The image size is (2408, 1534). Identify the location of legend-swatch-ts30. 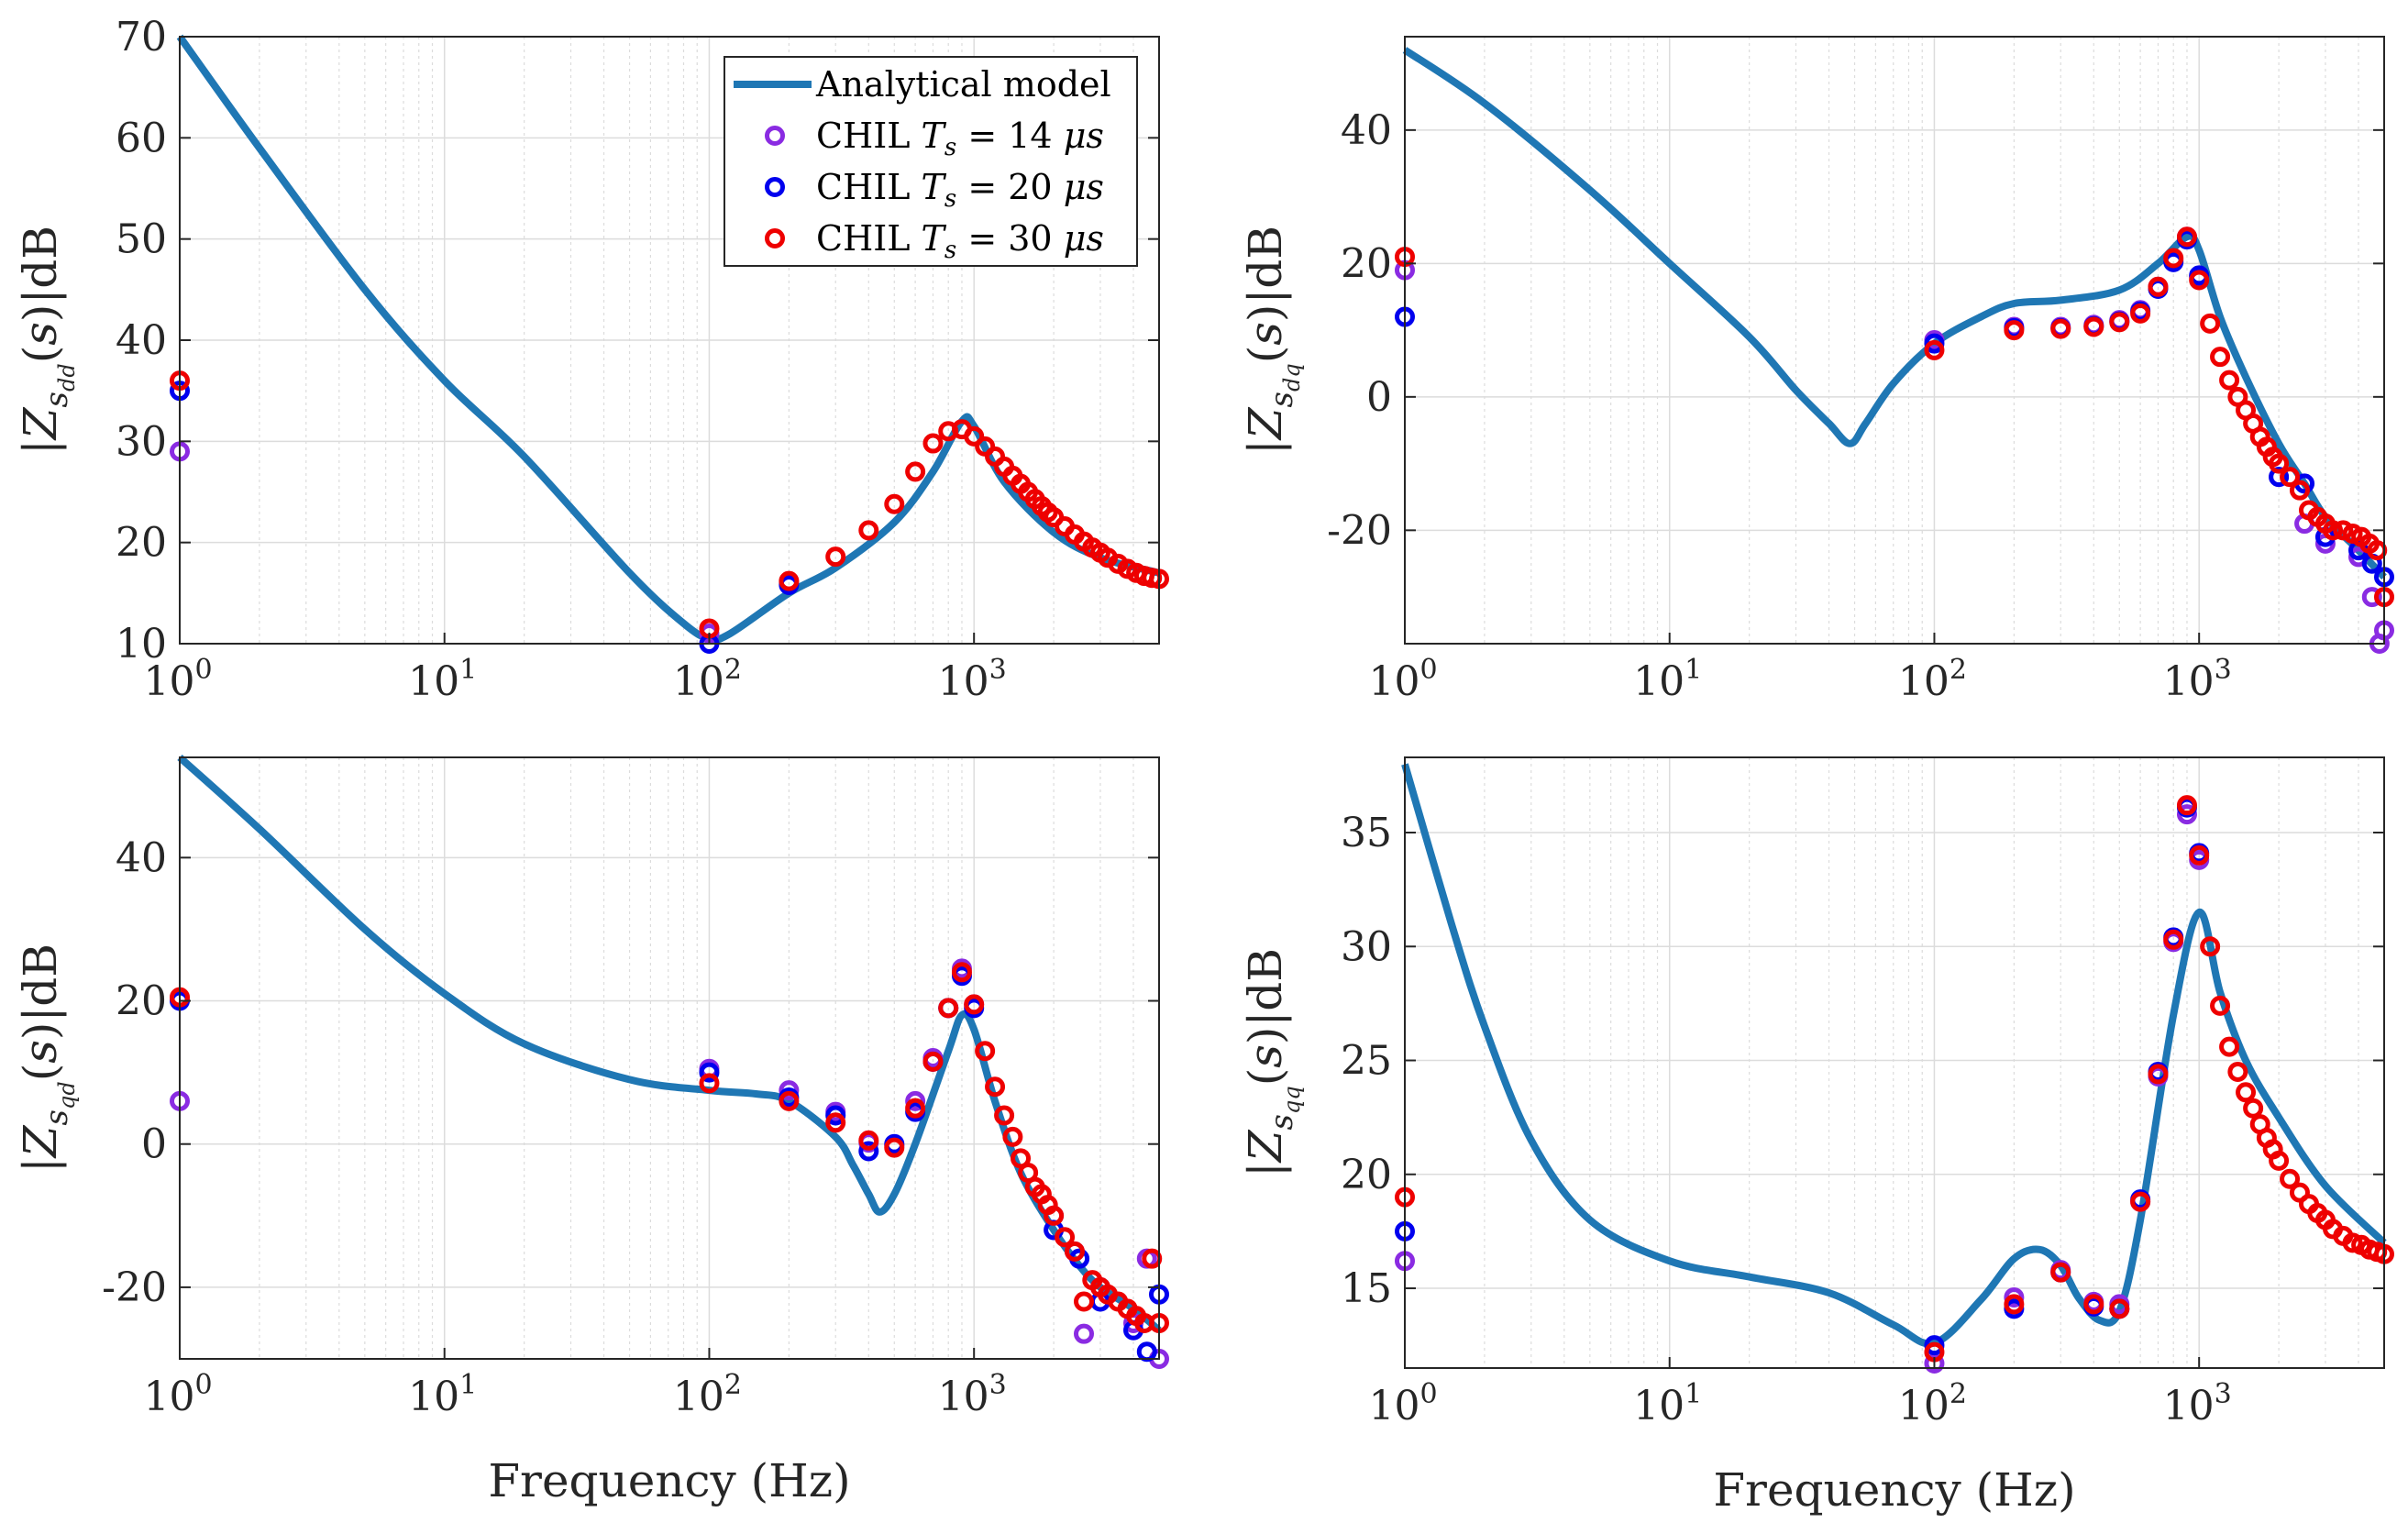
(775, 238).